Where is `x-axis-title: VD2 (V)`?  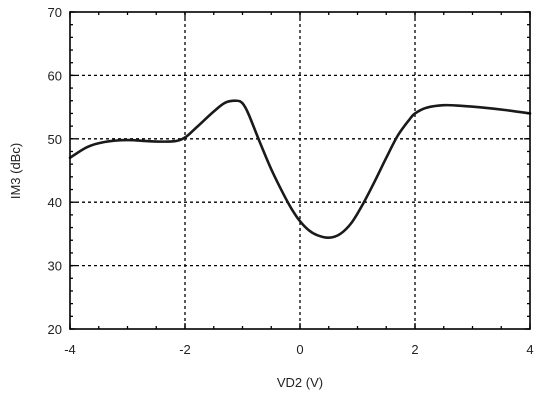 x-axis-title: VD2 (V) is located at coordinates (300, 382).